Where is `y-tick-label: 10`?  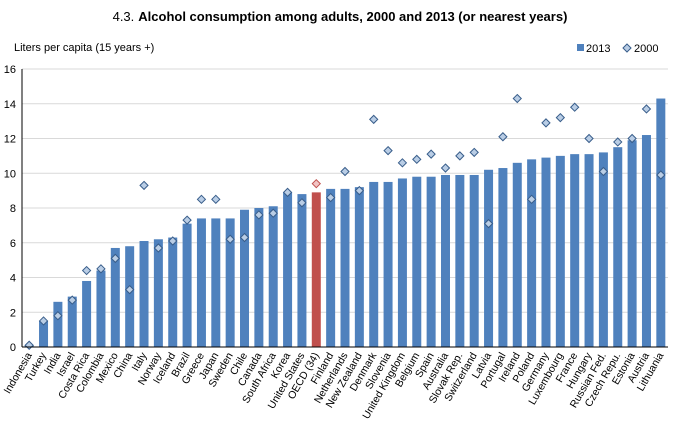 y-tick-label: 10 is located at coordinates (10, 174).